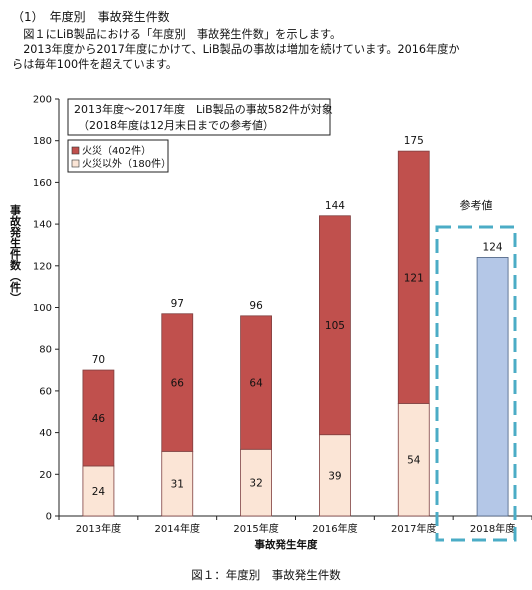  Describe the element at coordinates (286, 544) in the screenshot. I see `x-axis-title: 事故発生年度` at that location.